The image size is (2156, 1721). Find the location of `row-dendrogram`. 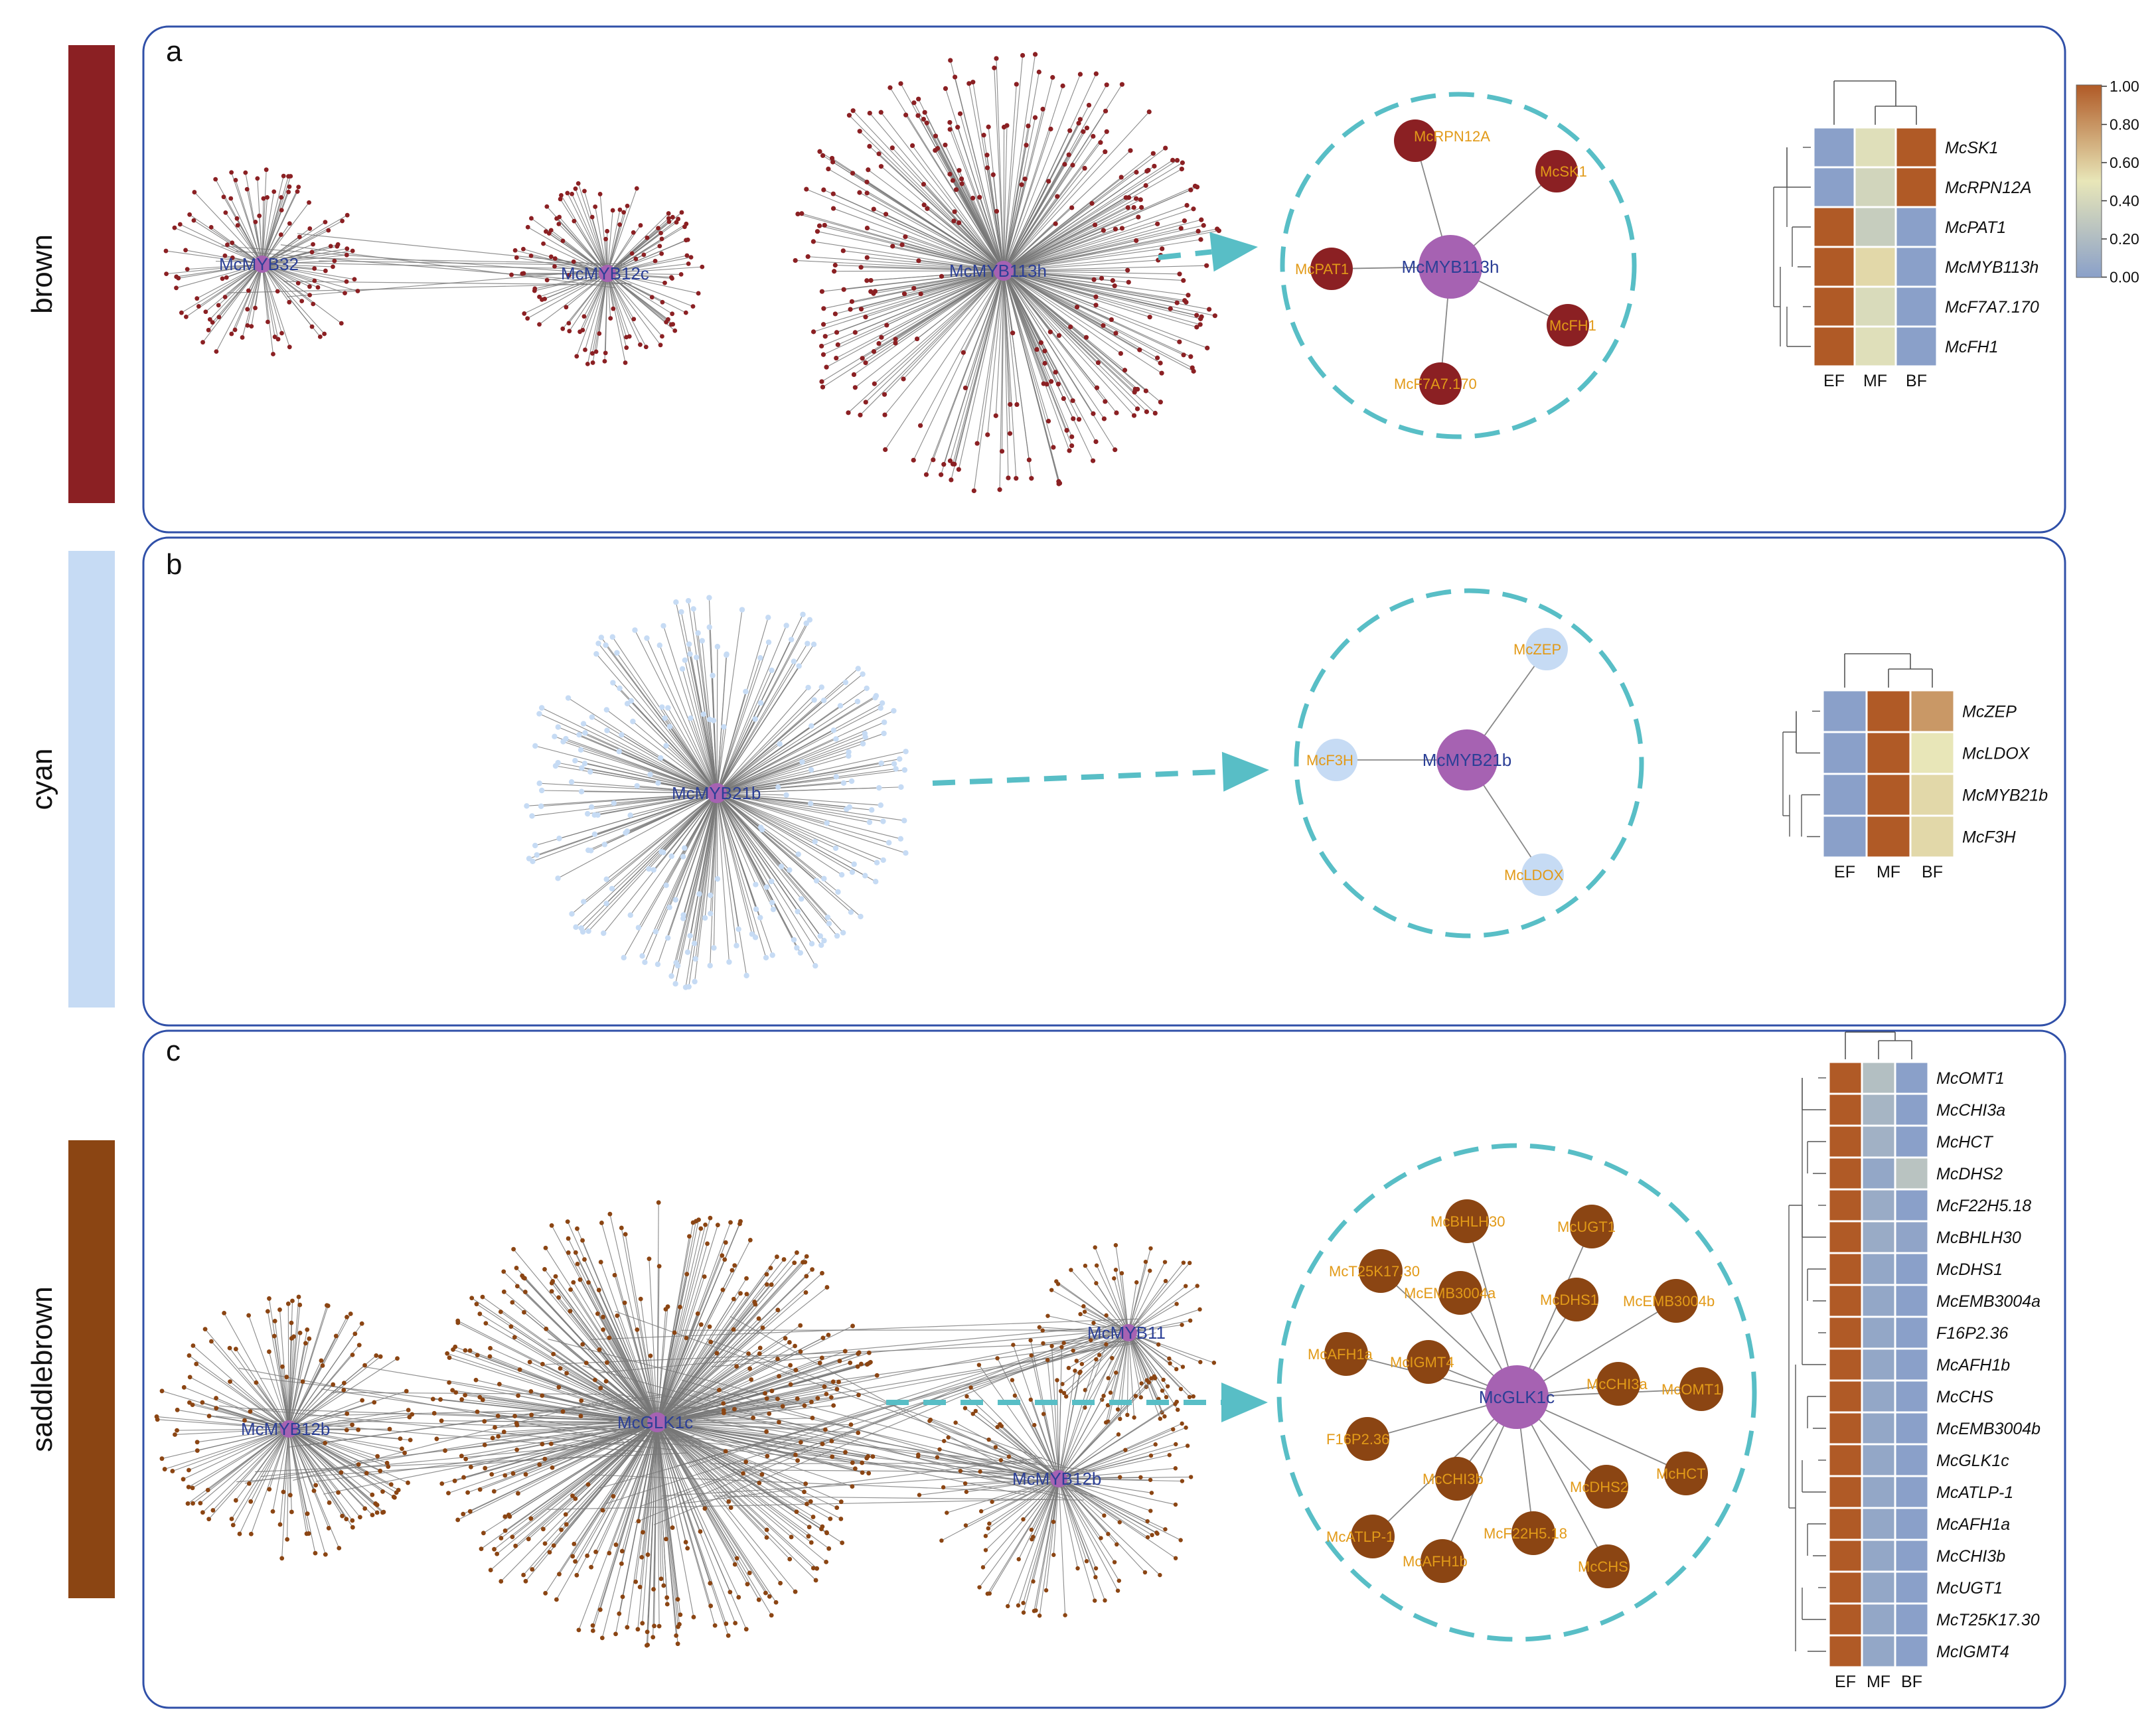

row-dendrogram is located at coordinates (1792, 247).